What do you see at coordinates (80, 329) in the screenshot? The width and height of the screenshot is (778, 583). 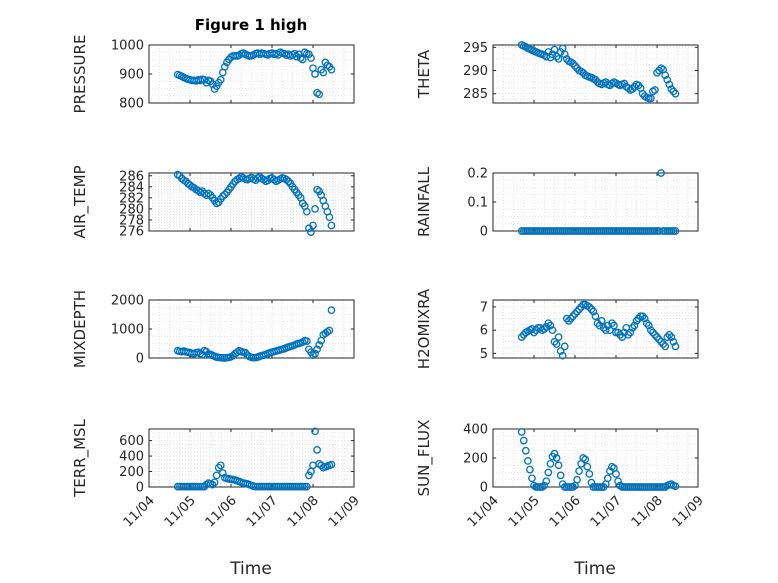 I see `y-axis-label: MIXDEPTH` at bounding box center [80, 329].